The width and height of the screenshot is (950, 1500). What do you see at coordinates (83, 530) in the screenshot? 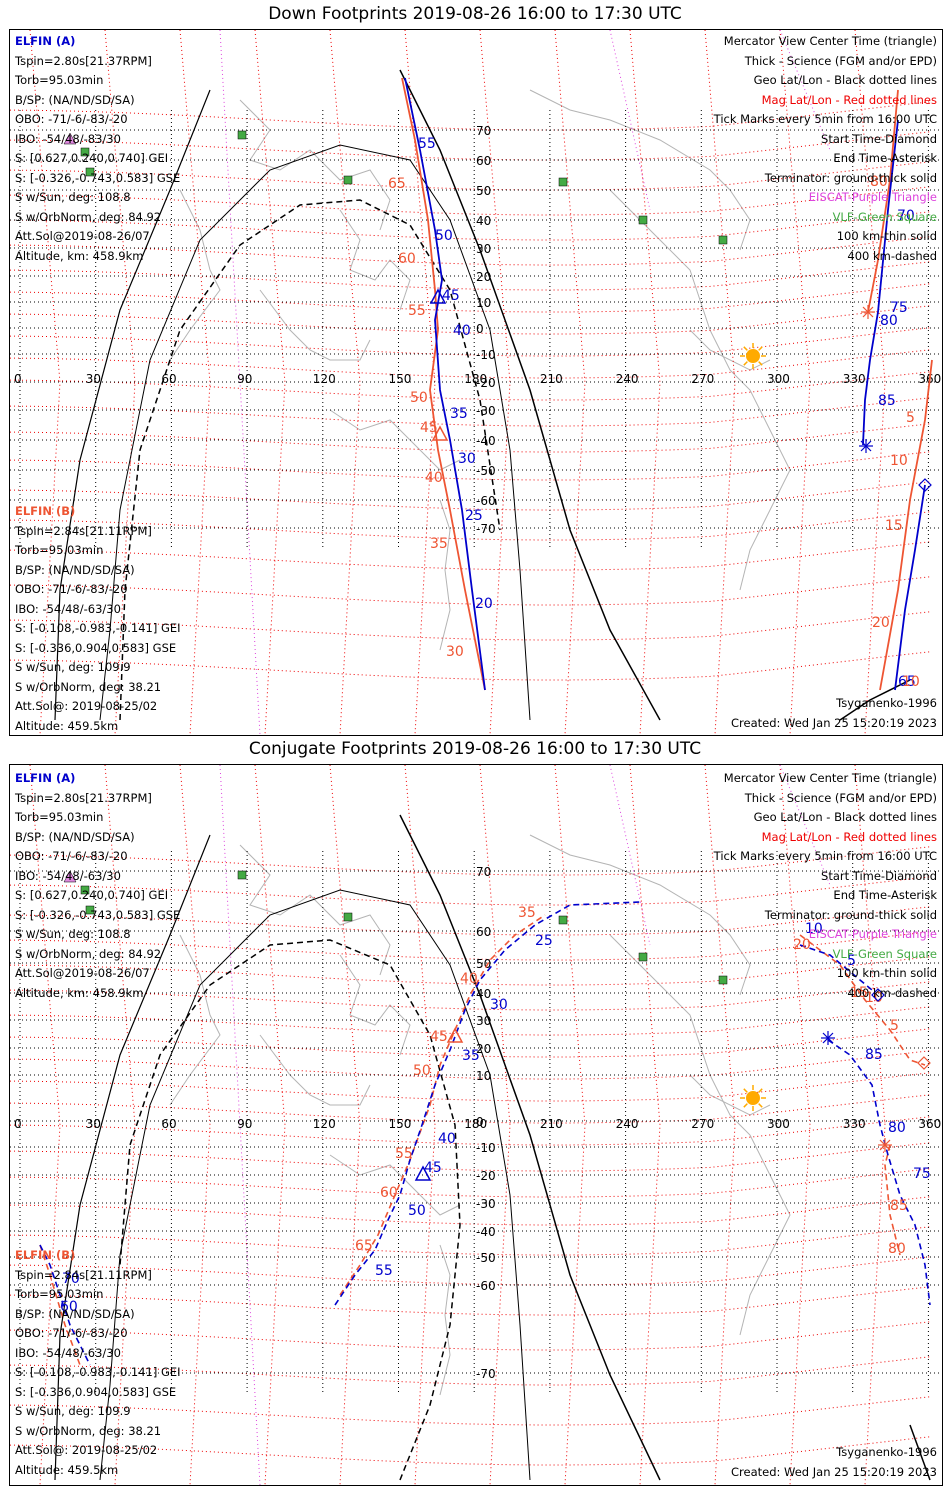
I see `elfin-b-line: Tspin=2.84s[21.11RPM]` at bounding box center [83, 530].